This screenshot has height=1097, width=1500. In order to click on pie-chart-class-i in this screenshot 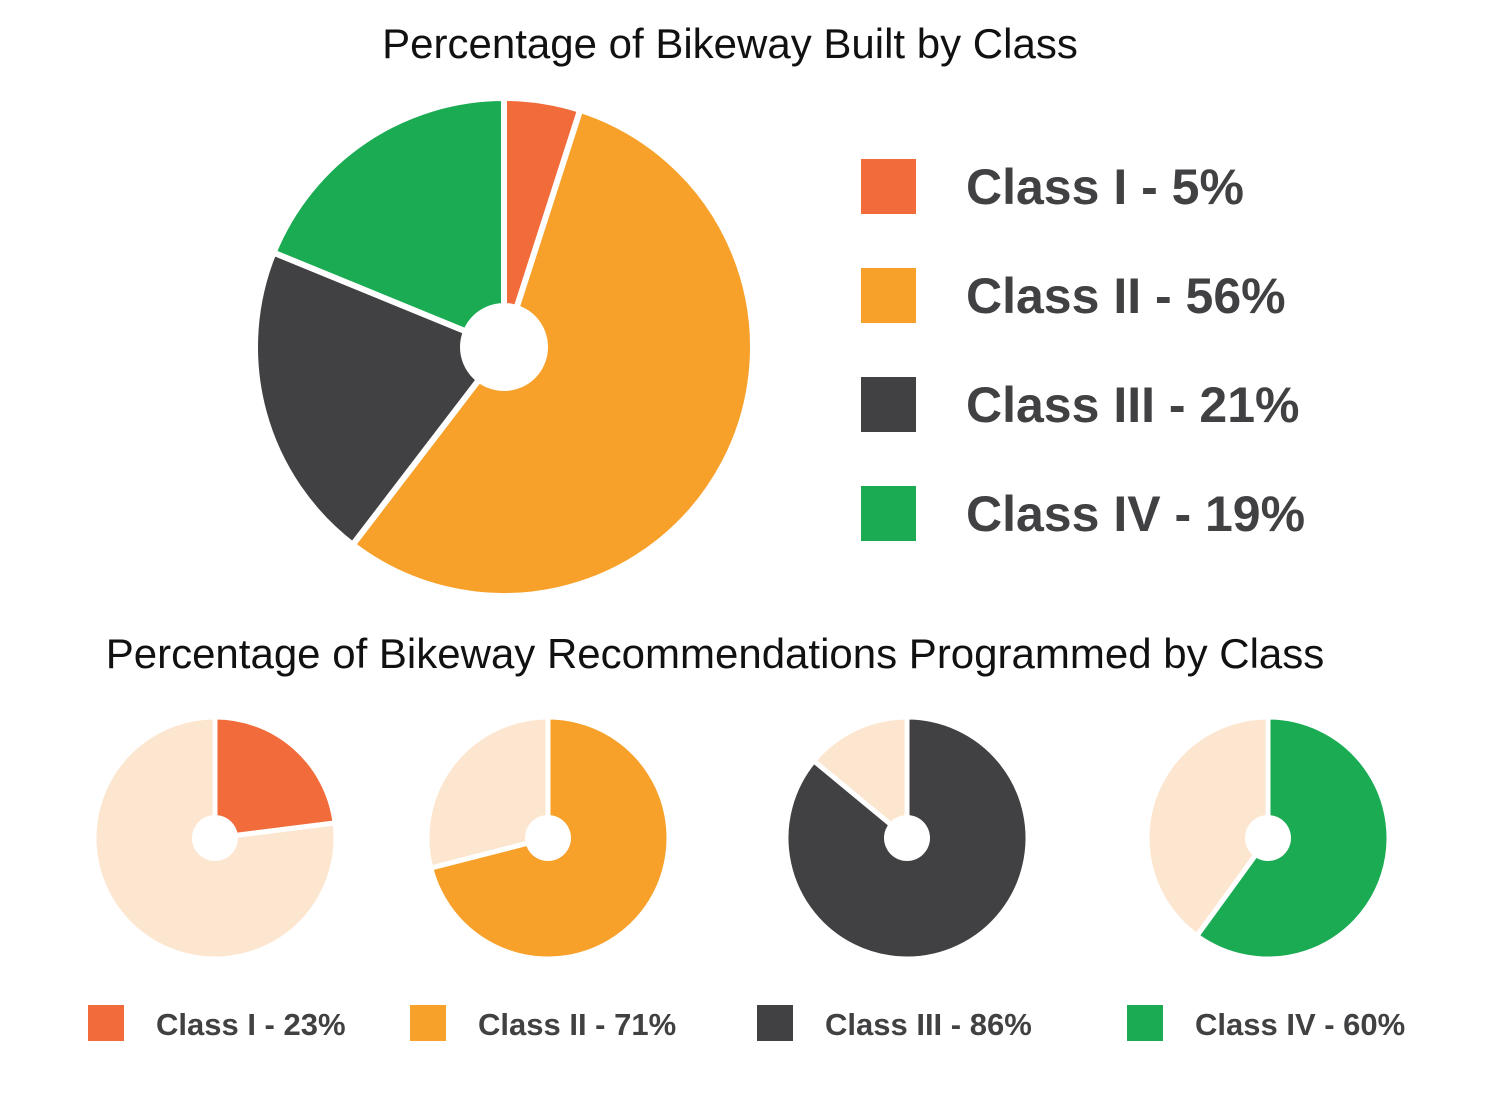, I will do `click(215, 838)`.